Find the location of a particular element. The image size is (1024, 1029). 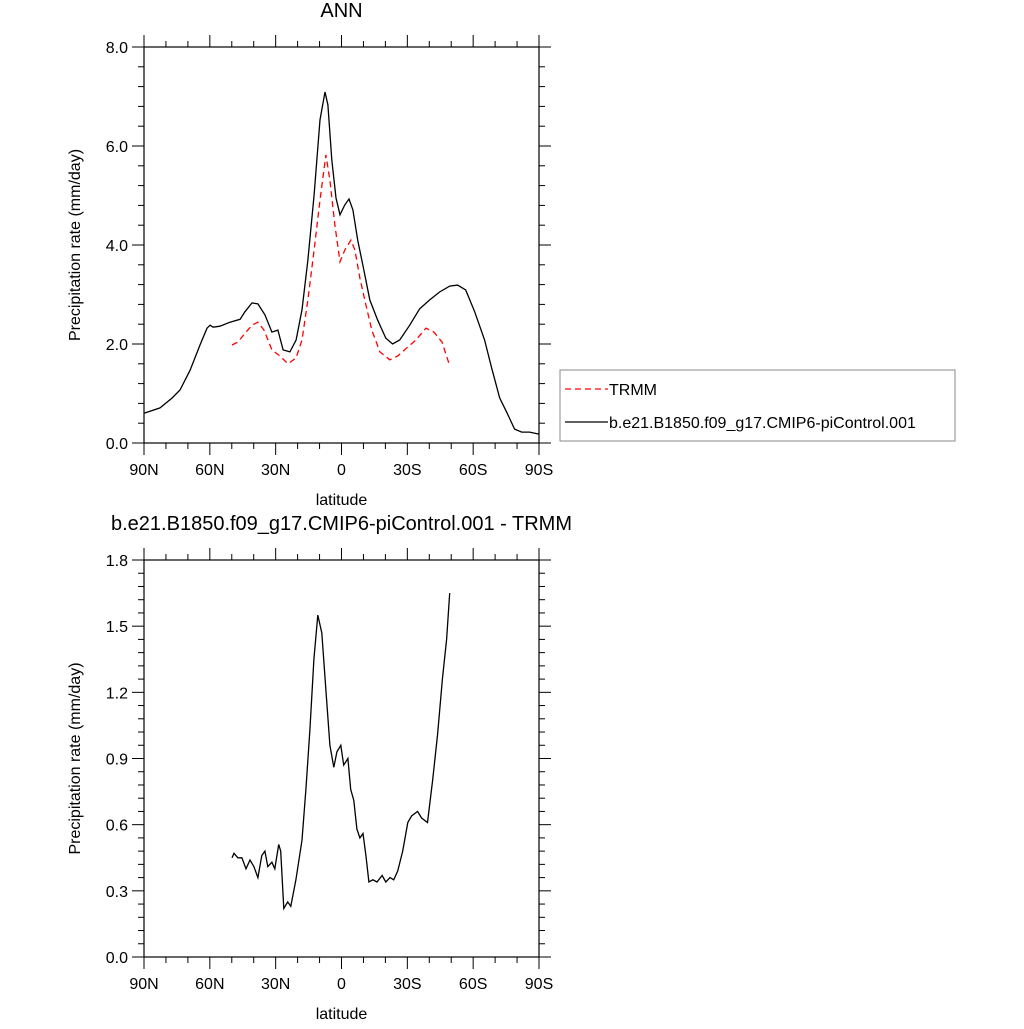

legend-label: b.e21.B1850.f09_g17.CMIP6-piControl.001 is located at coordinates (762, 423).